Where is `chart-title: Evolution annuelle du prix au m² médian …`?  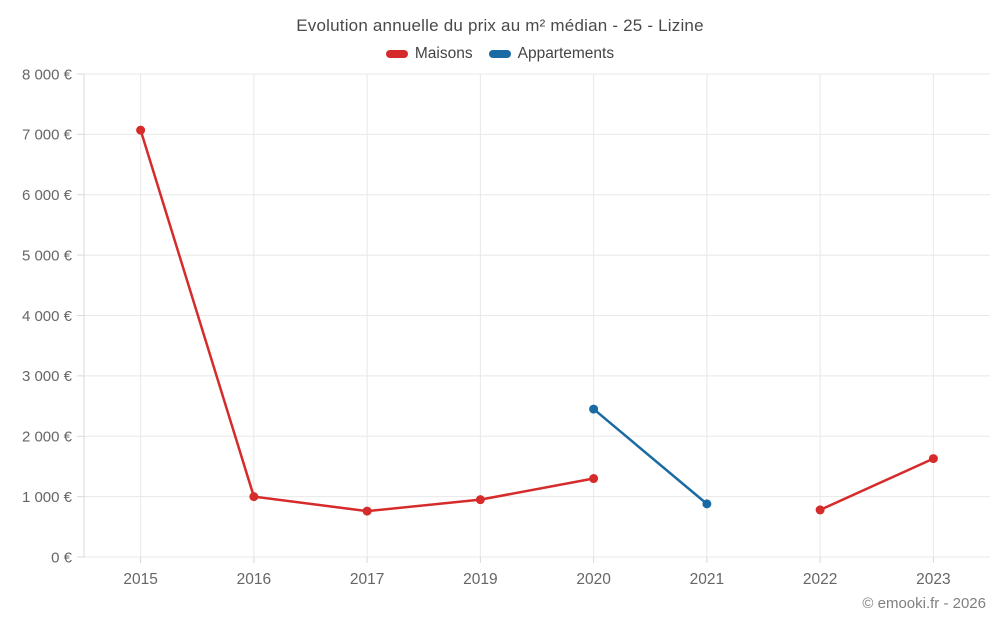 chart-title: Evolution annuelle du prix au m² médian … is located at coordinates (500, 25).